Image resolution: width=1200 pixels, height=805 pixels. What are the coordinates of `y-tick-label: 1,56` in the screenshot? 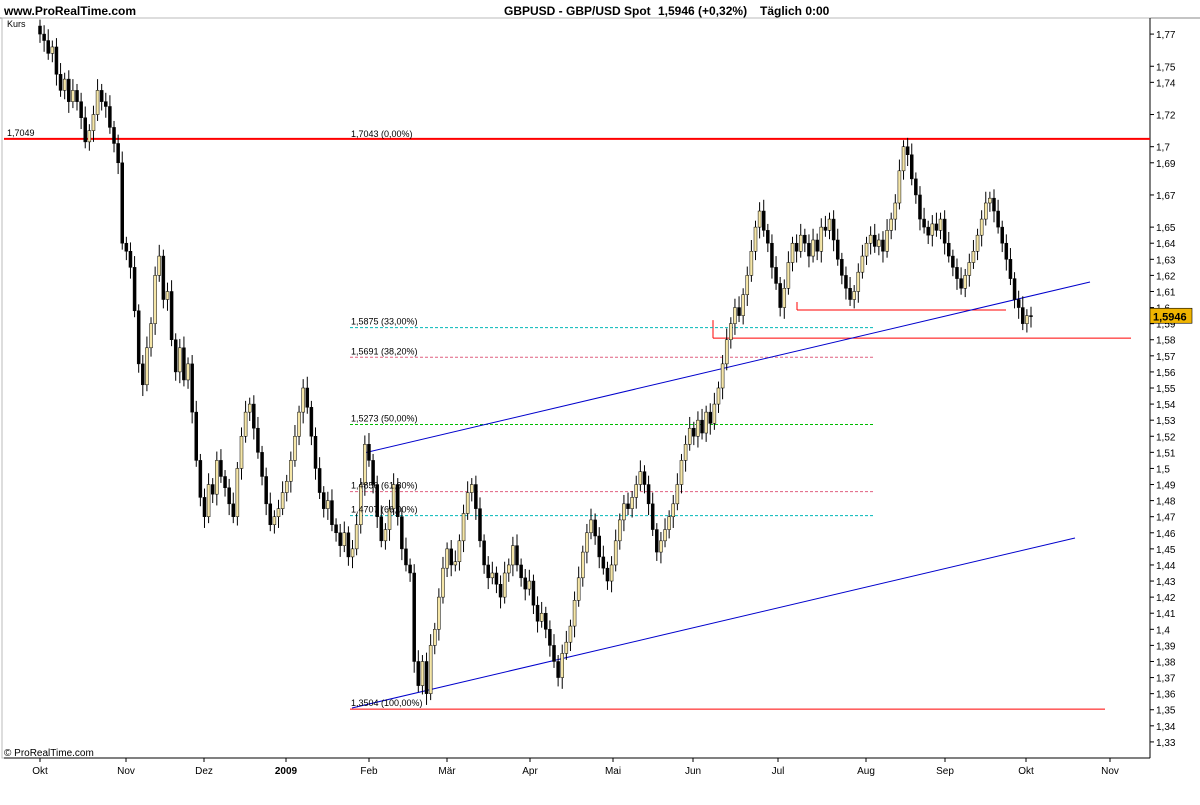 It's located at (1166, 373).